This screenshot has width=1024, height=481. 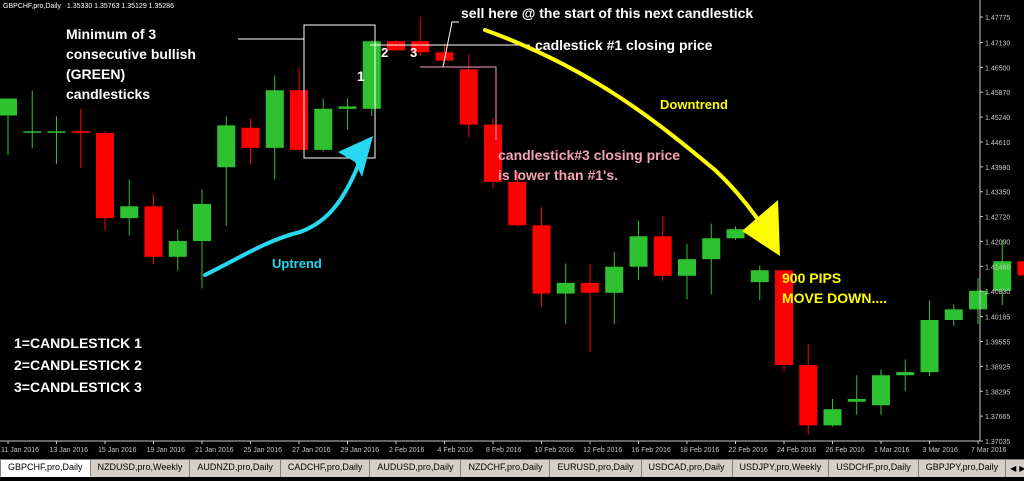 I want to click on price-tick-label: 1.45240, so click(x=997, y=118).